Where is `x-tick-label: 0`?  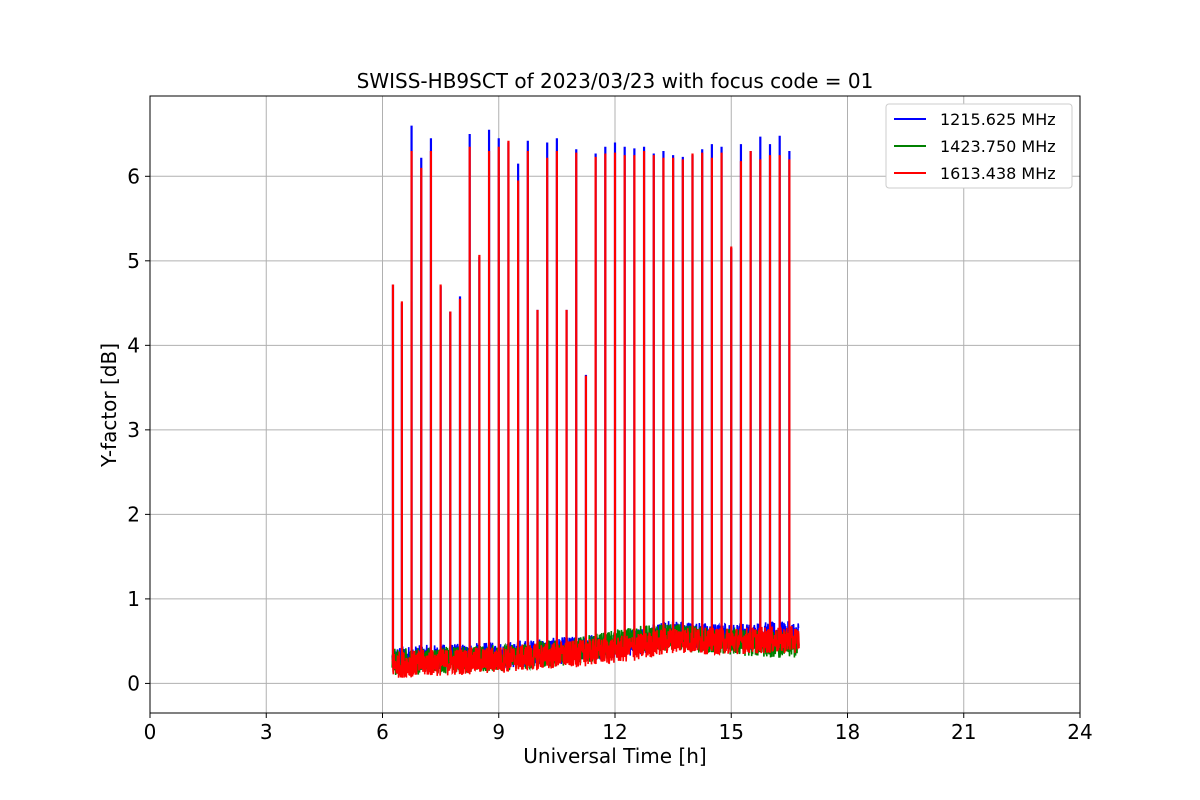 x-tick-label: 0 is located at coordinates (150, 732).